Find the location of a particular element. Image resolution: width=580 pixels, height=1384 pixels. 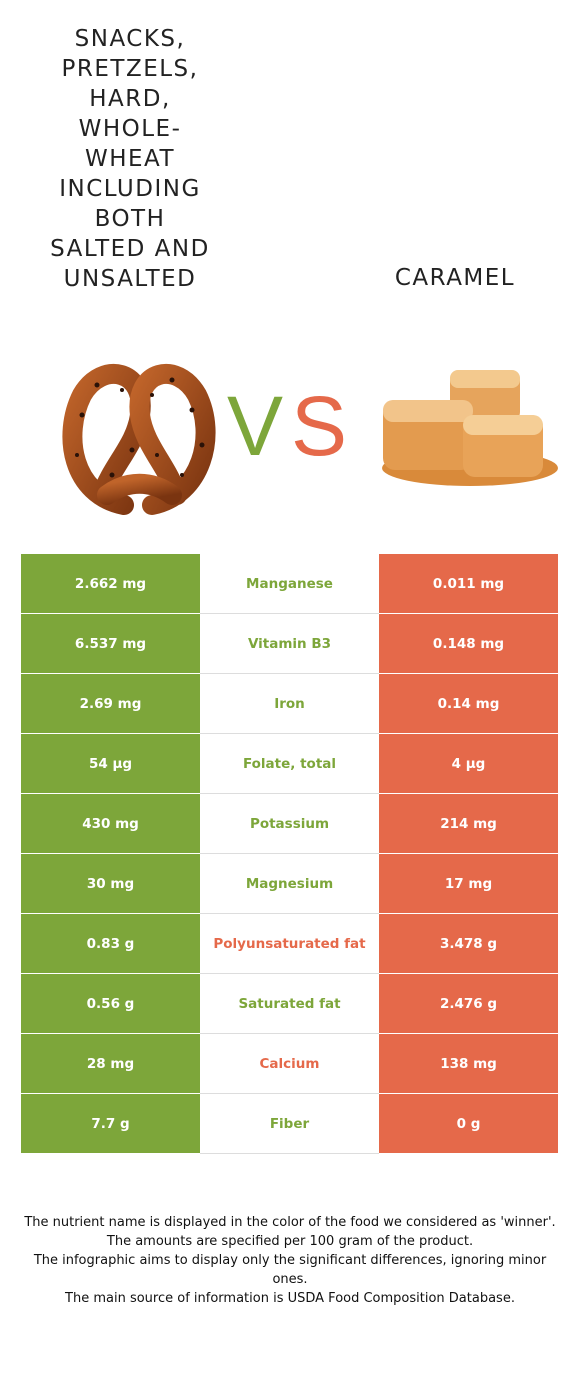

nutrient-name: Iron is located at coordinates (289, 703).